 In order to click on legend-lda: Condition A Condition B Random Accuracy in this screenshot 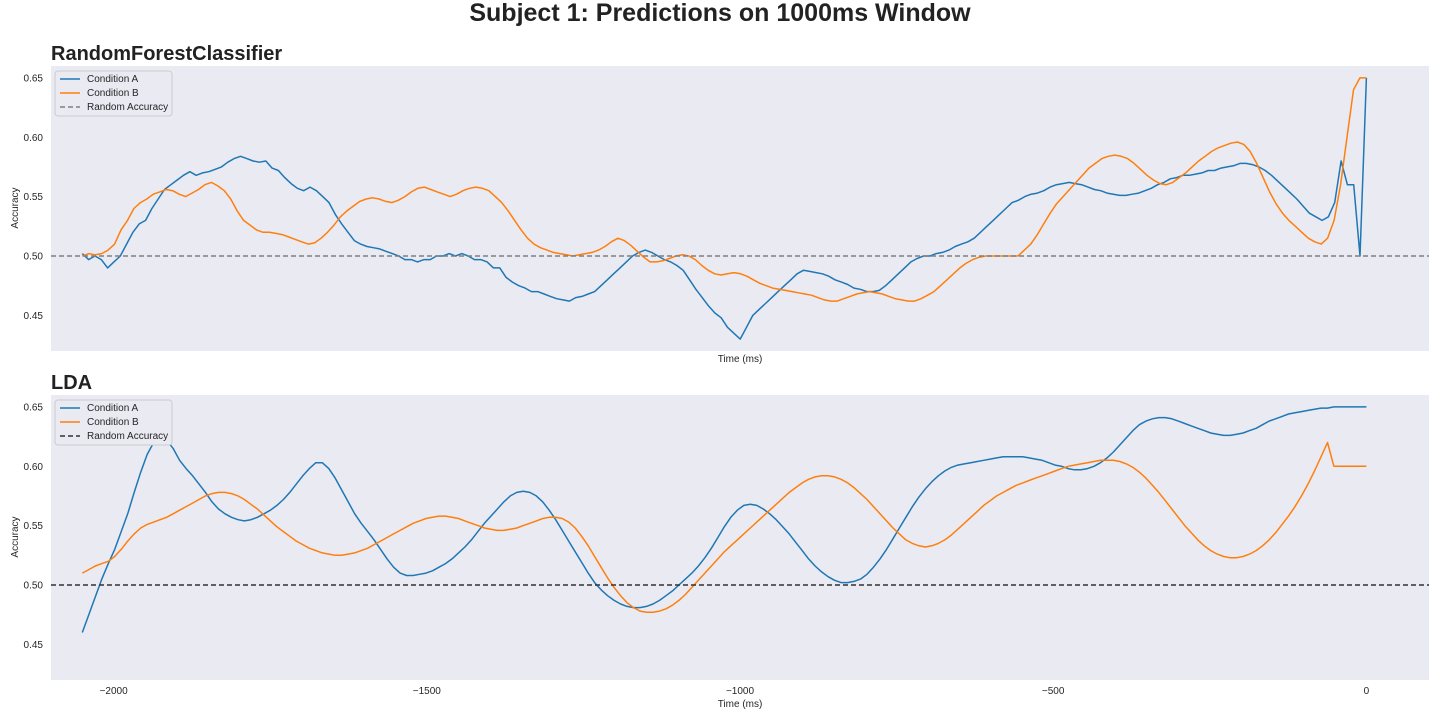, I will do `click(113, 422)`.